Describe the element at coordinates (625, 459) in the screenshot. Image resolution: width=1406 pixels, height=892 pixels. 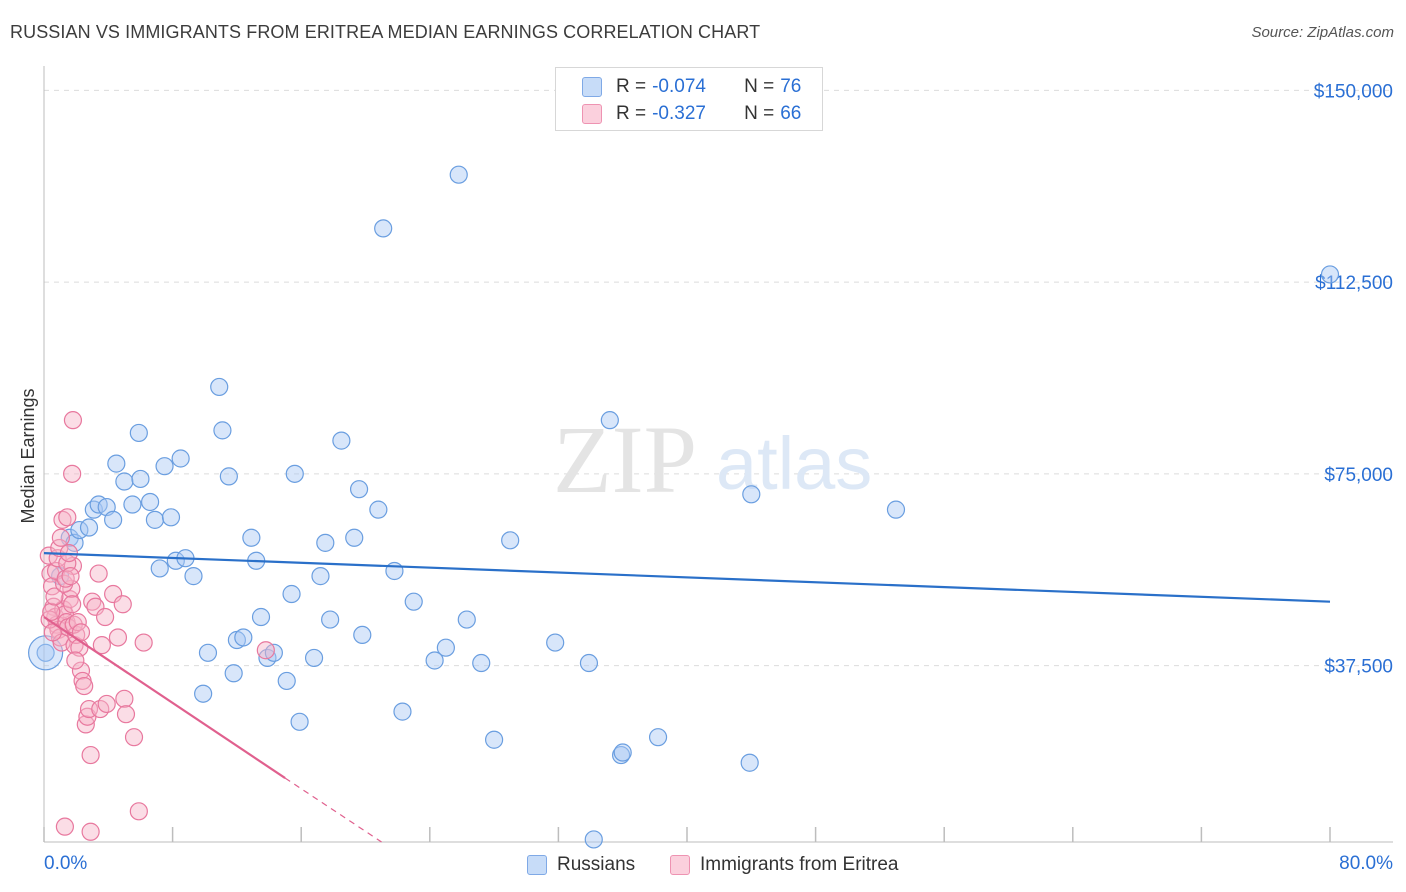
I see `watermark-zip: ZIP` at that location.